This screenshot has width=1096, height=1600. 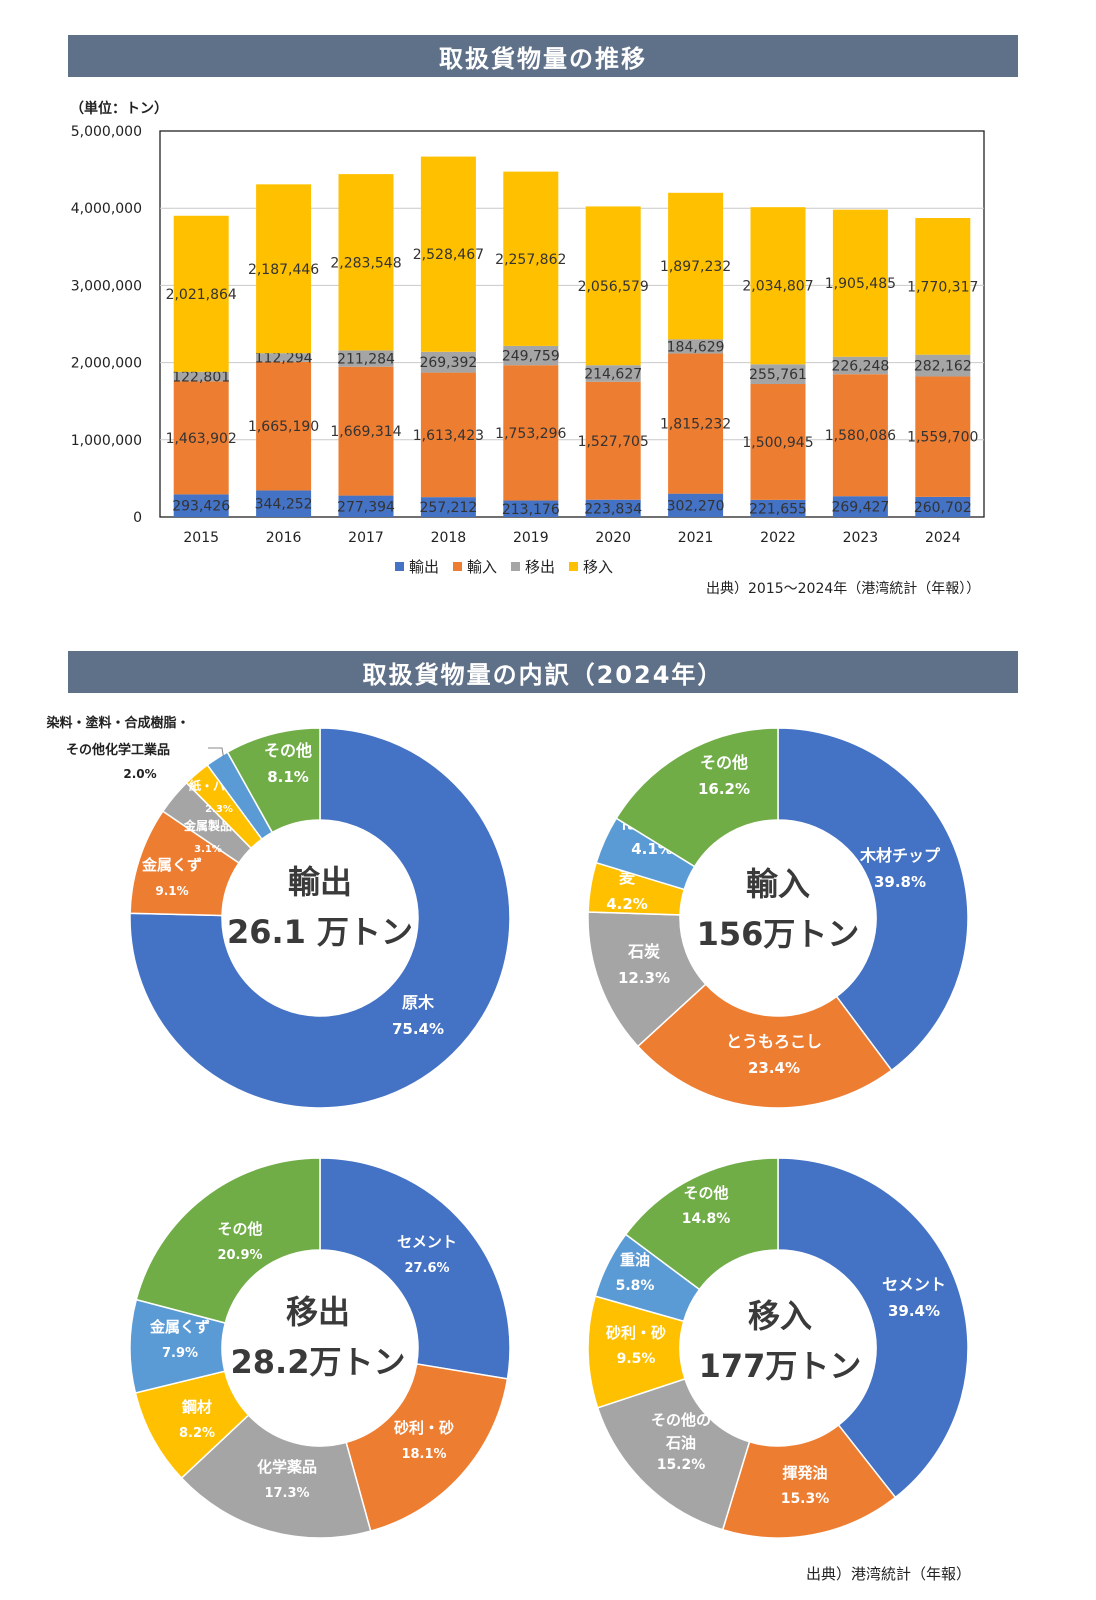 I want to click on bar-data-label: 1,559,700, so click(x=942, y=438).